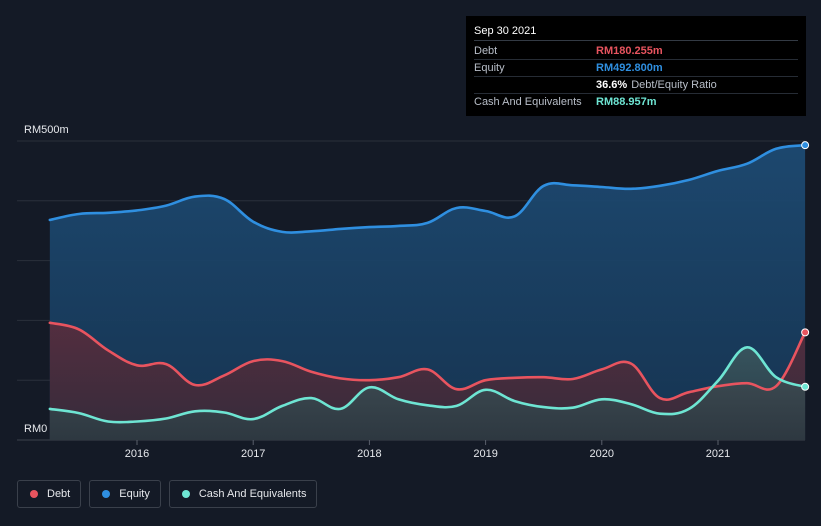 The height and width of the screenshot is (526, 821). Describe the element at coordinates (489, 68) in the screenshot. I see `tooltip-equity-label: Equity` at that location.